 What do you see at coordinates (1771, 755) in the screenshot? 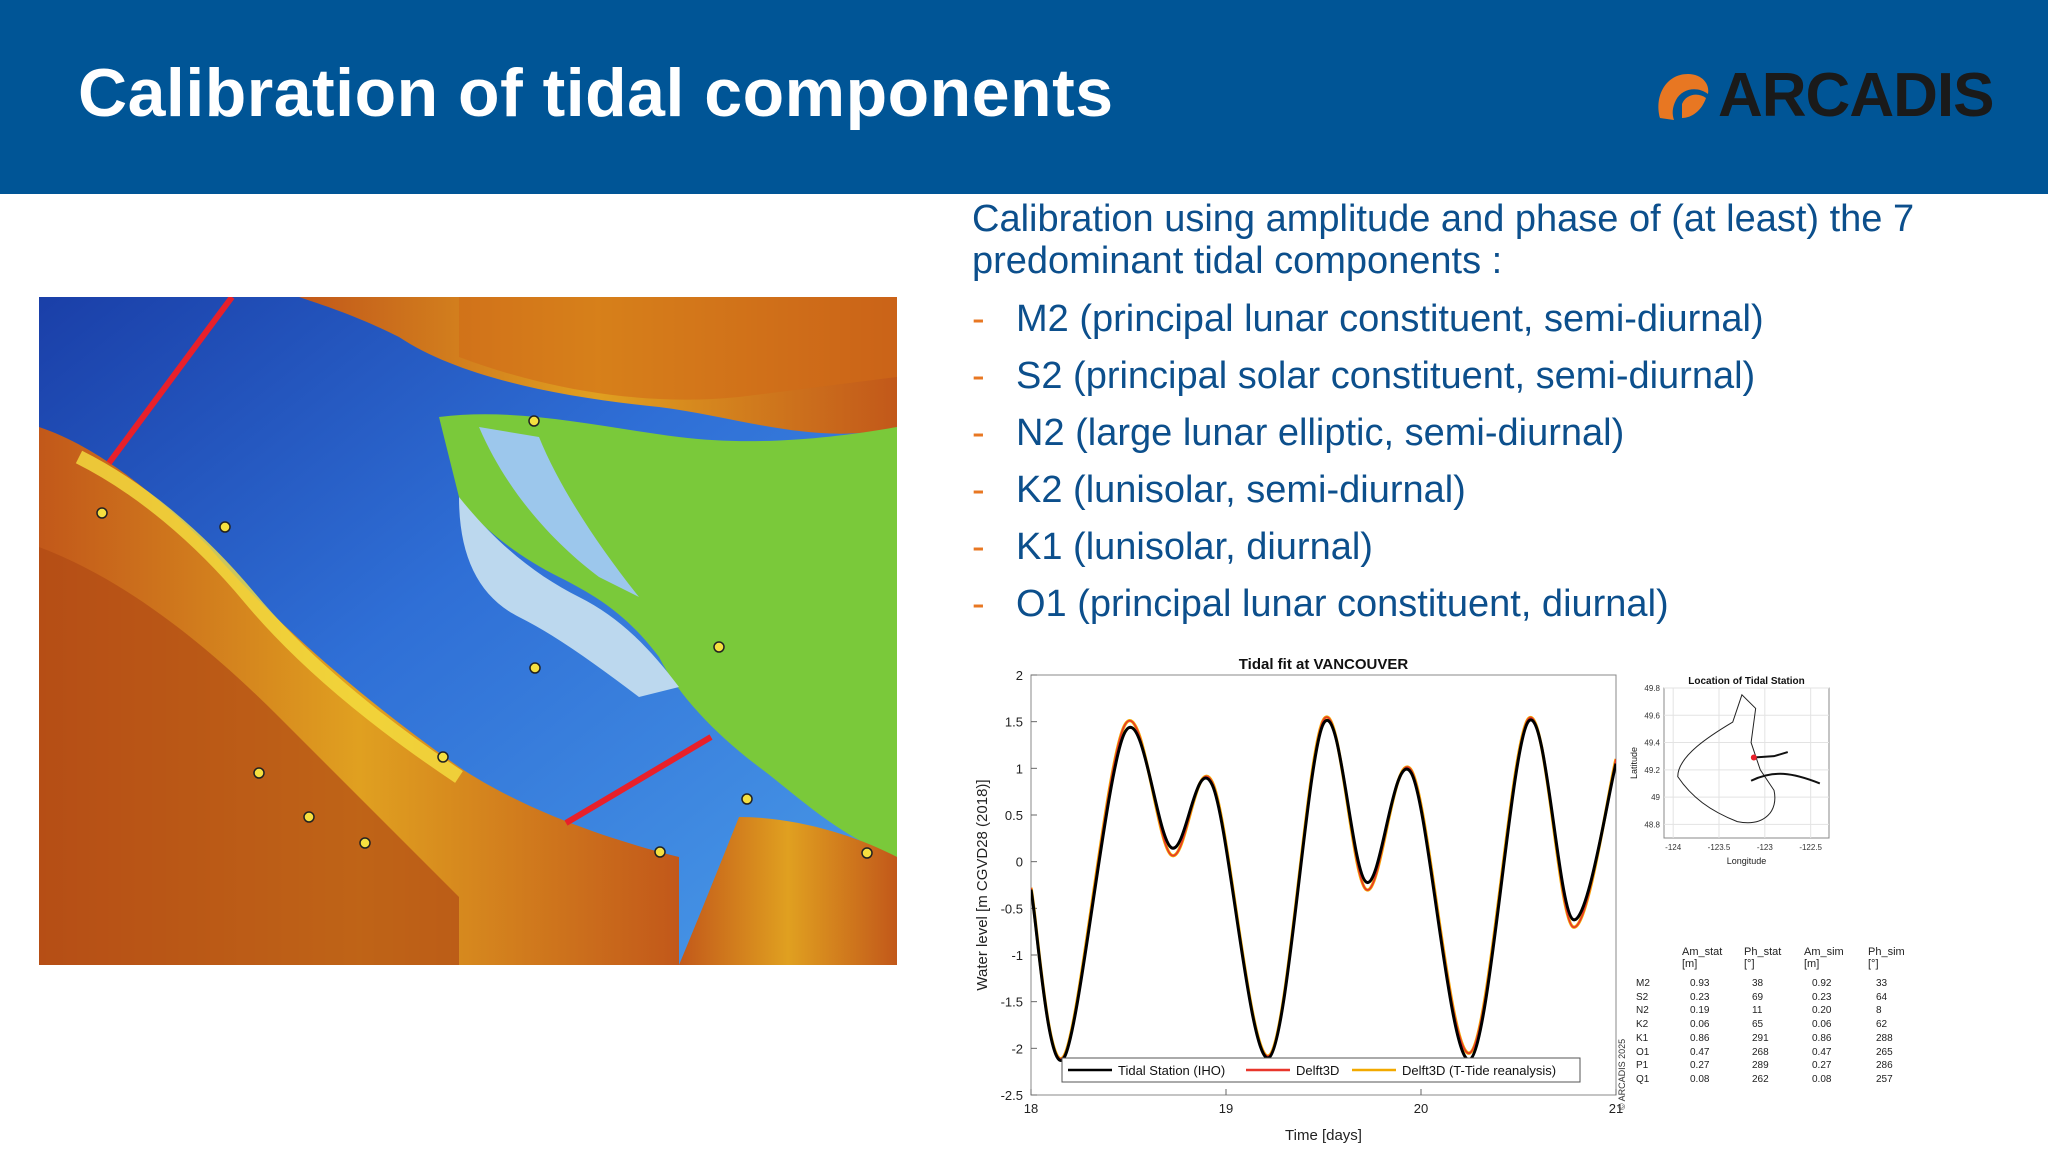
I see `inset-burrard-inlet` at bounding box center [1771, 755].